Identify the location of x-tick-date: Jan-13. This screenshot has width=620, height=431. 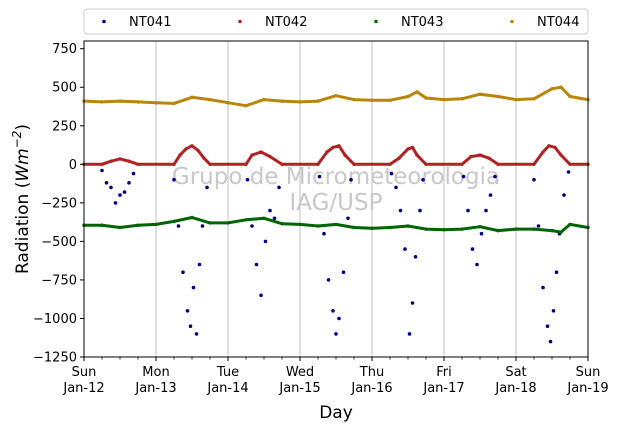
(155, 388).